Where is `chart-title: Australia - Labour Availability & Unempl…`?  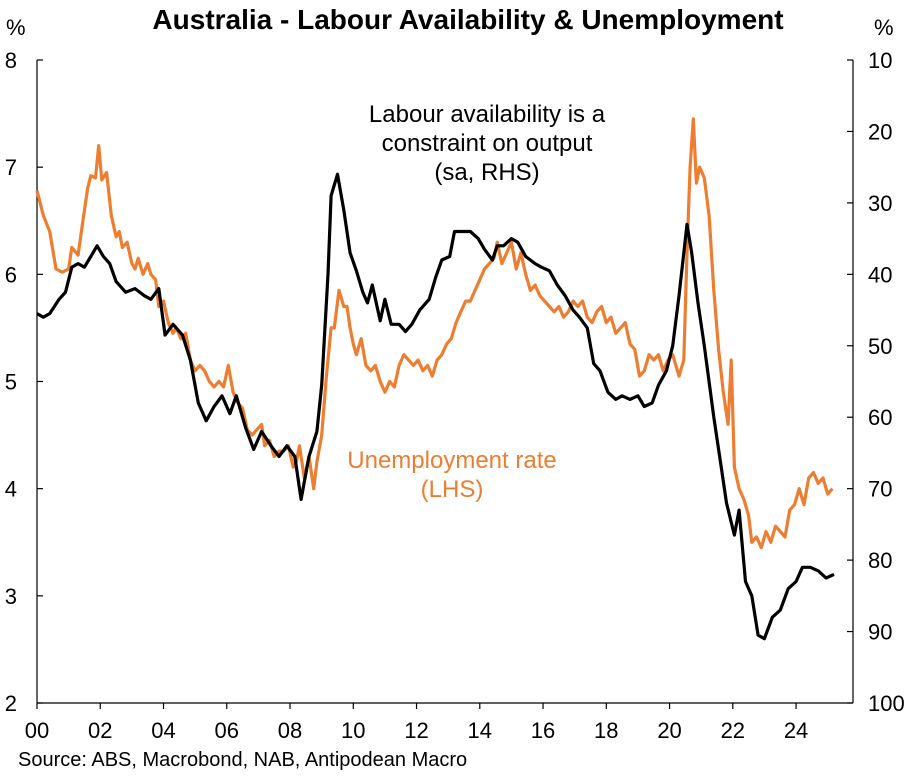 chart-title: Australia - Labour Availability & Unempl… is located at coordinates (467, 19).